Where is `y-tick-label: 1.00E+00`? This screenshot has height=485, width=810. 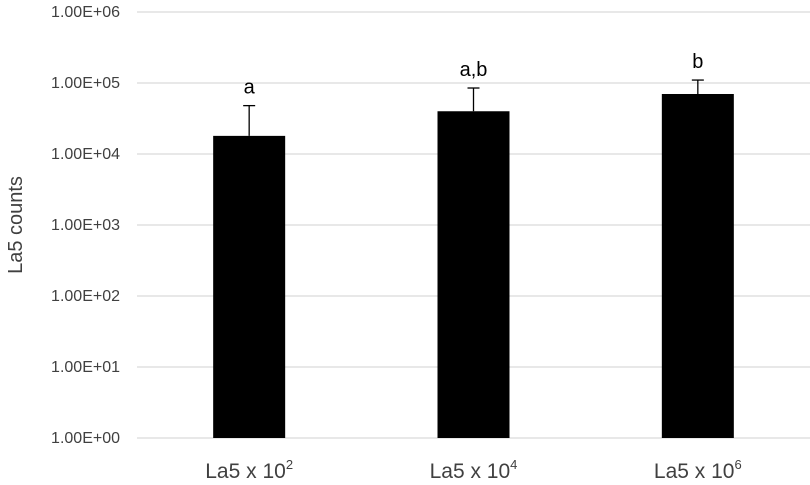
y-tick-label: 1.00E+00 is located at coordinates (85, 438).